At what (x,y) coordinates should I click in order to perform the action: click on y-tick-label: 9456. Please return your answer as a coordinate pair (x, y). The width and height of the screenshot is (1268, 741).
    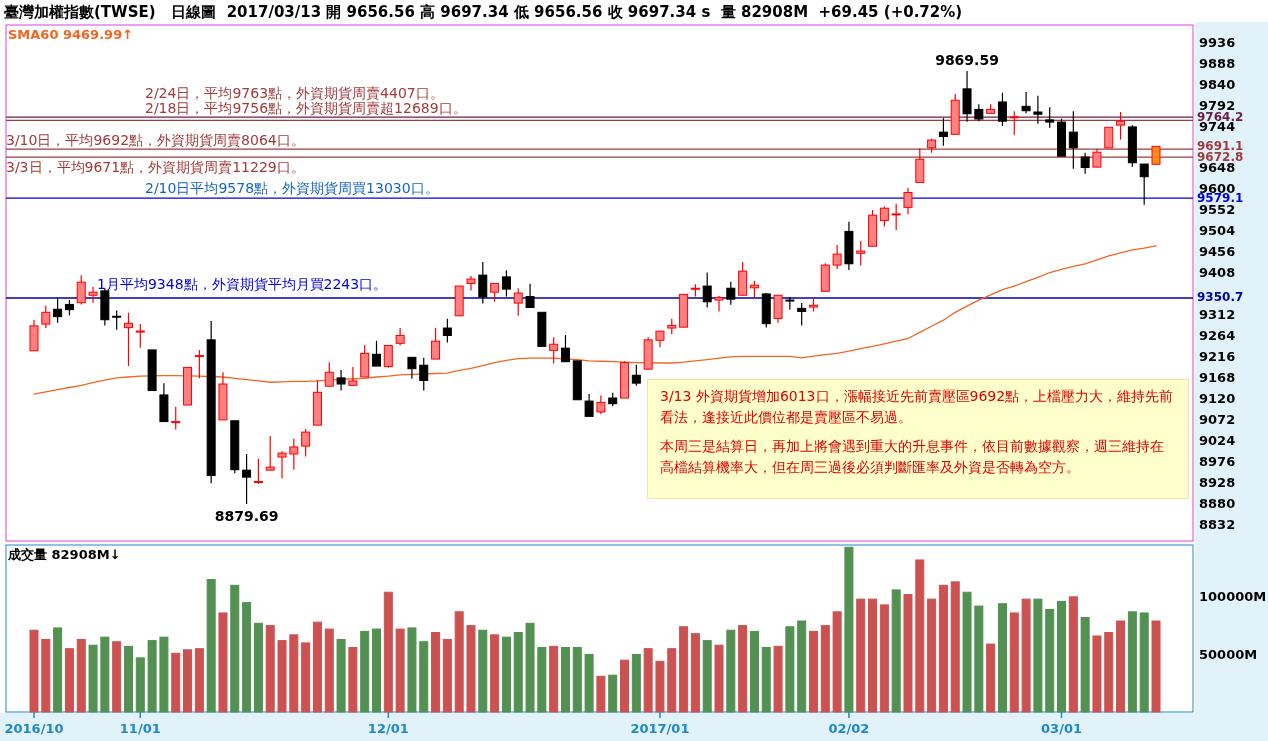
    Looking at the image, I should click on (1217, 252).